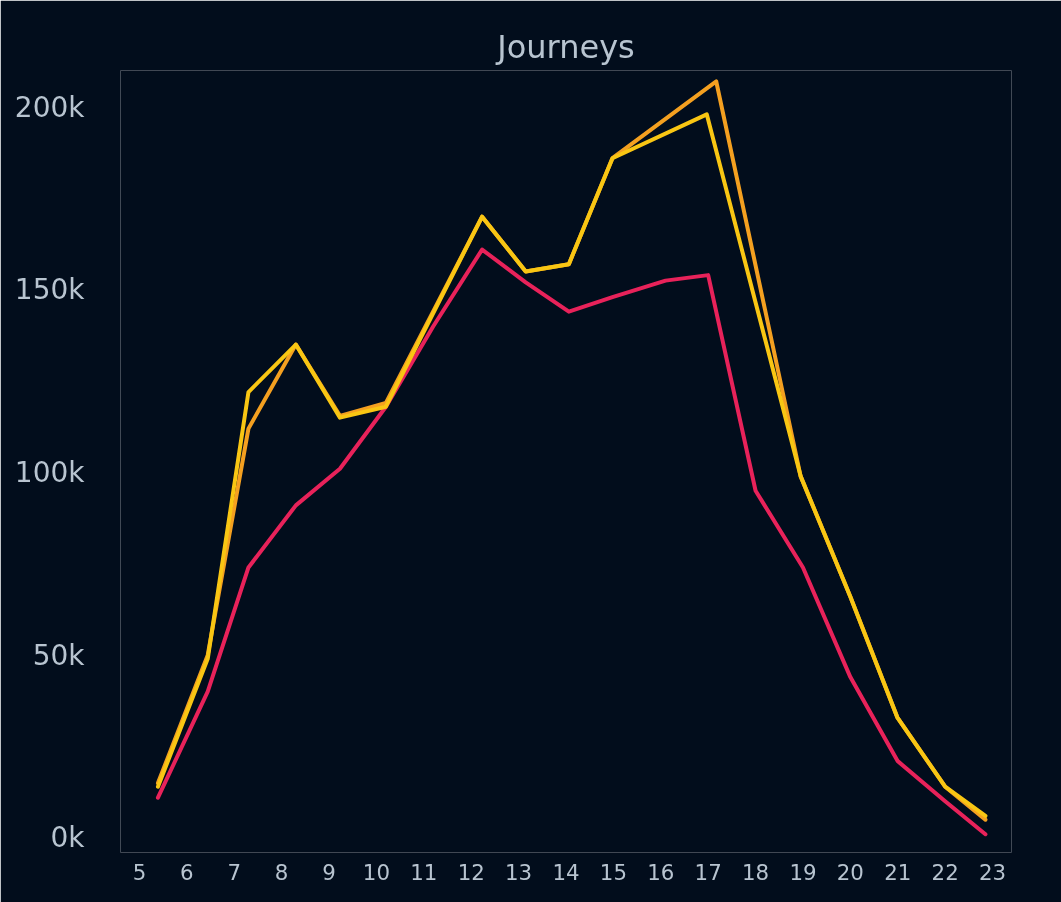 Image resolution: width=1061 pixels, height=902 pixels. Describe the element at coordinates (803, 872) in the screenshot. I see `x-tick-label: 19` at that location.